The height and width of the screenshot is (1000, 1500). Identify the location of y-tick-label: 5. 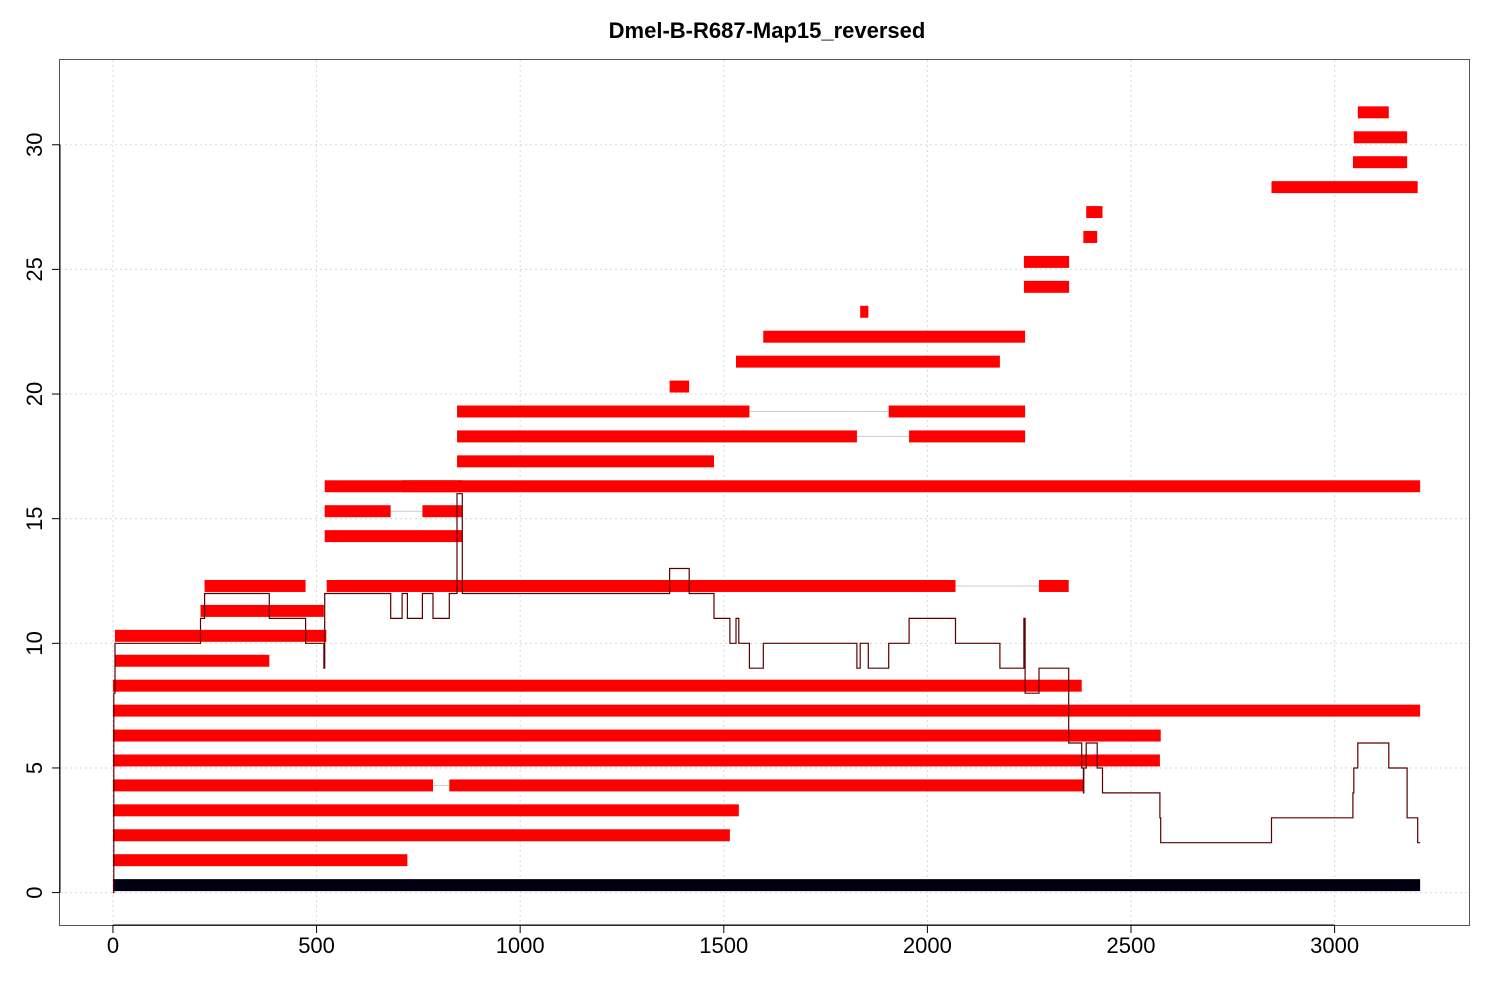
(34, 768).